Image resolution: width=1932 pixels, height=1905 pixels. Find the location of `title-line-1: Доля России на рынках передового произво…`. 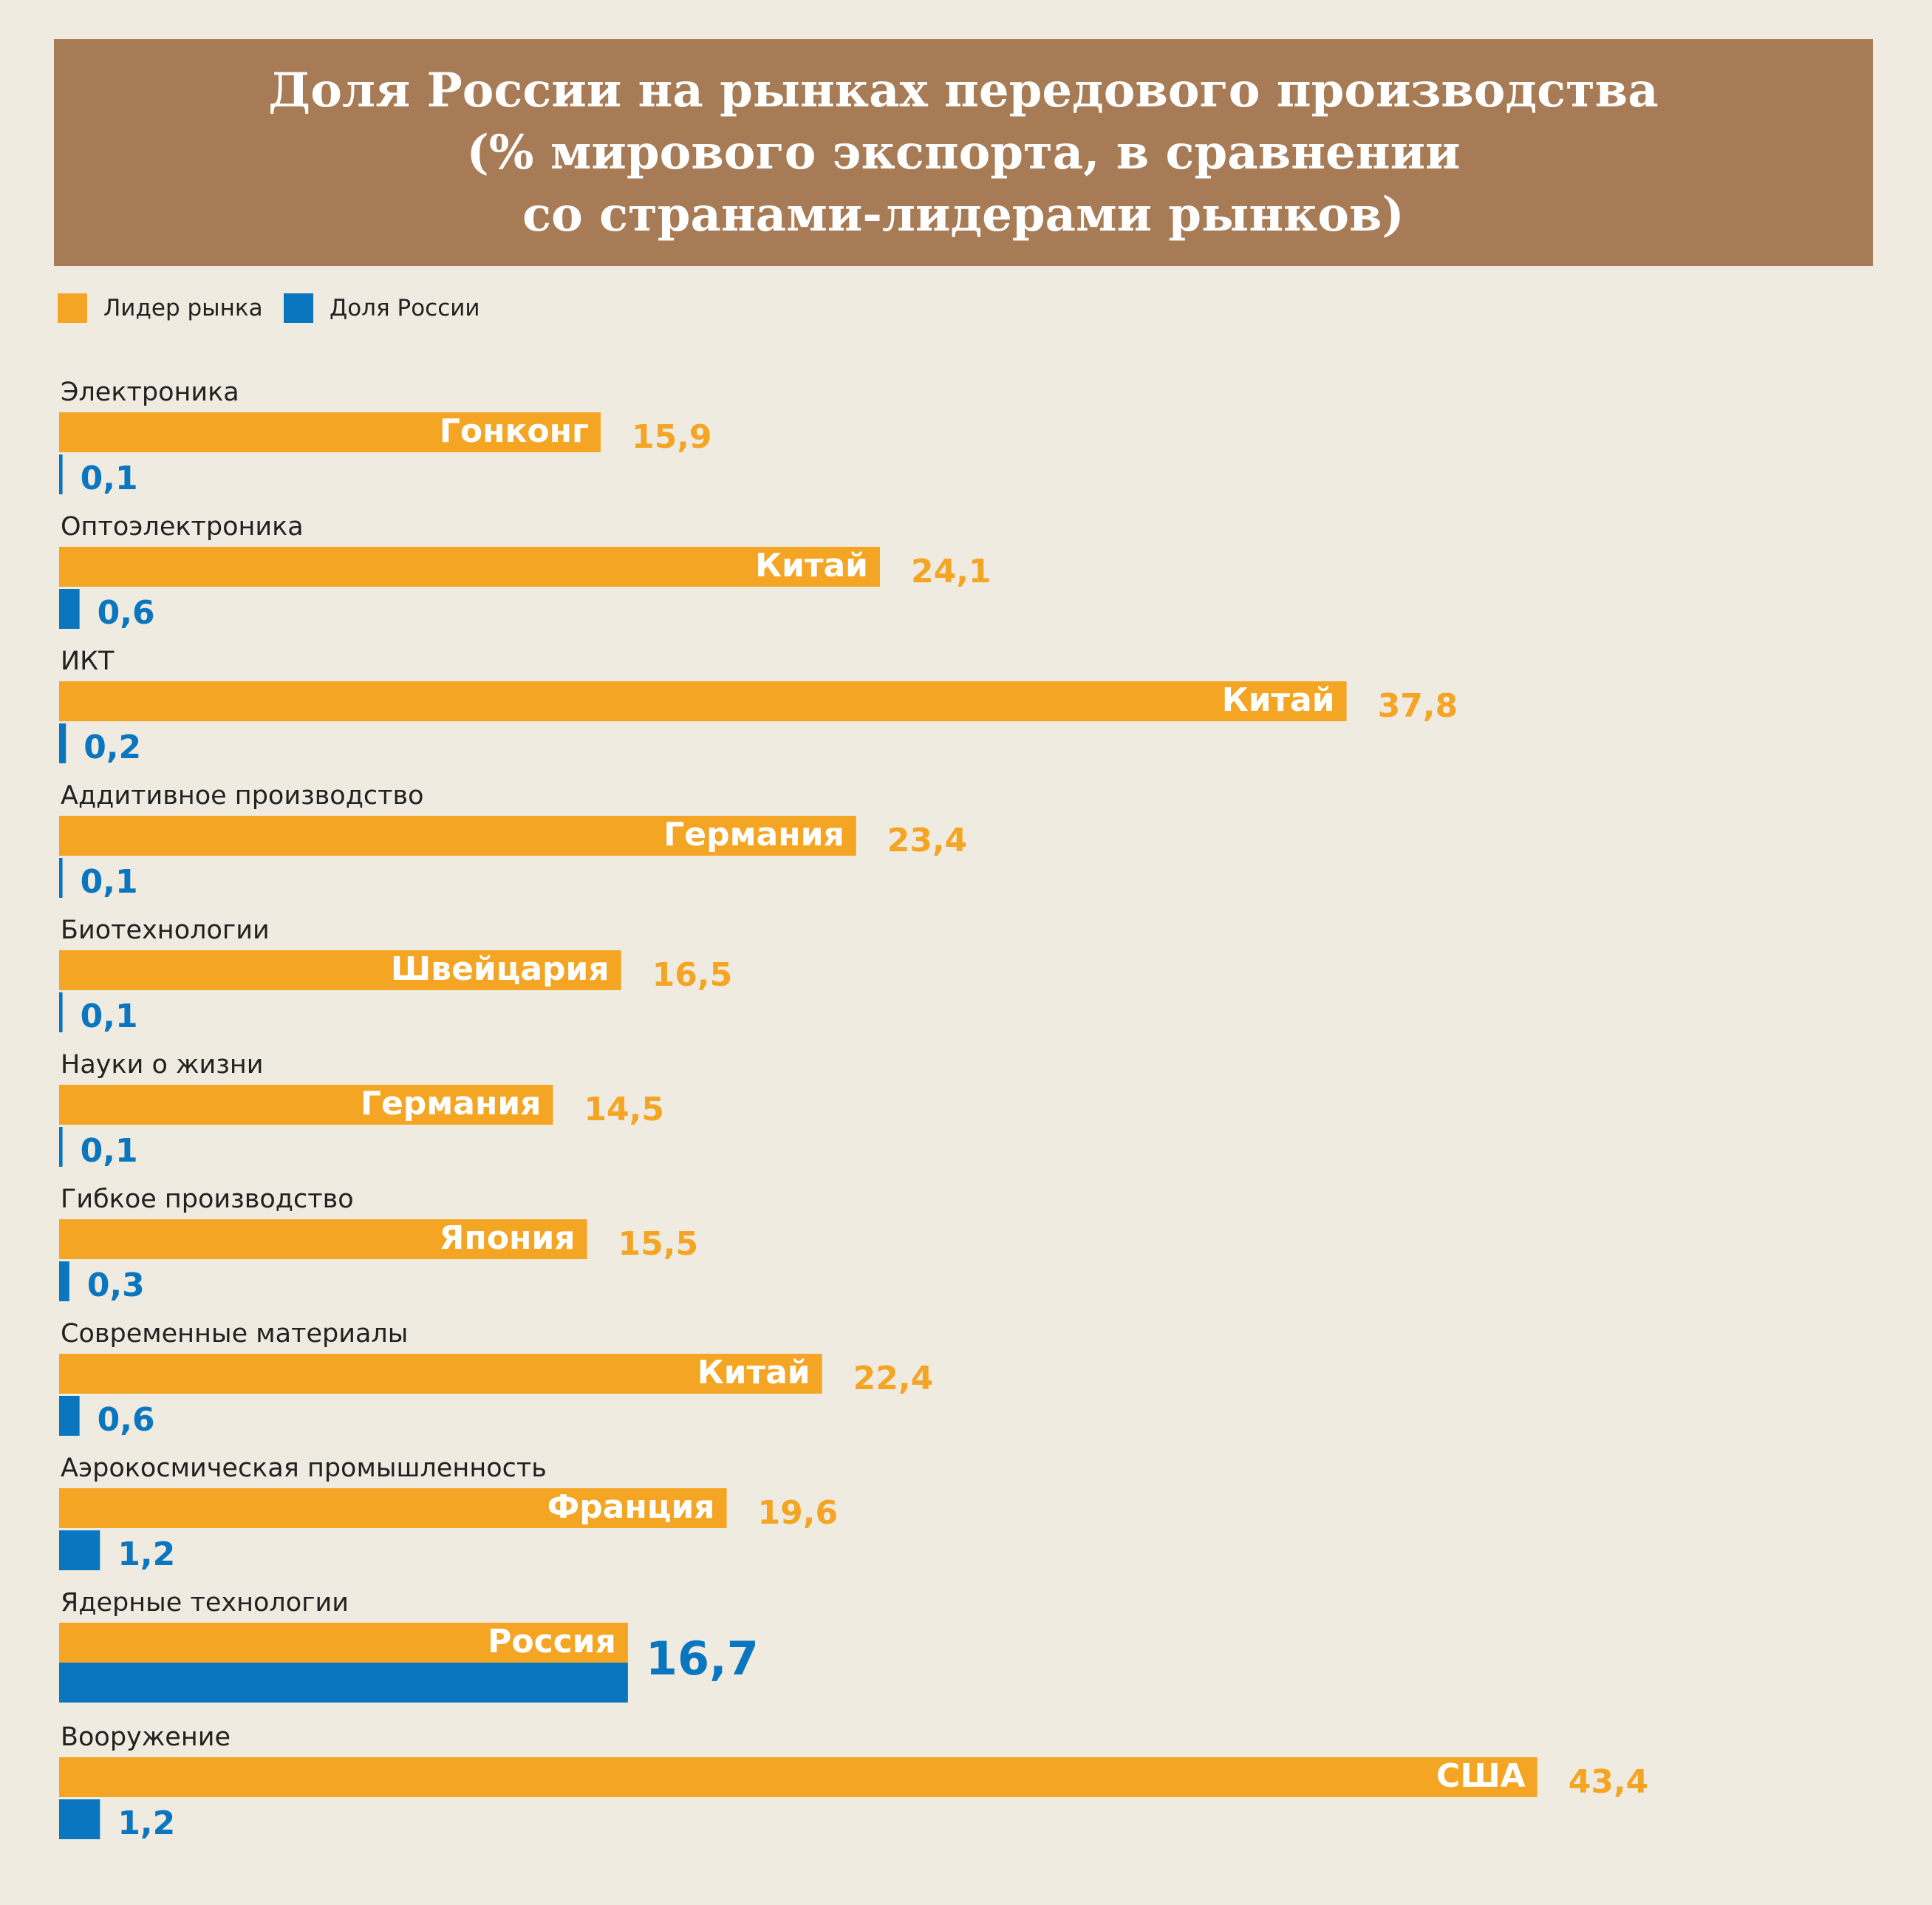

title-line-1: Доля России на рынках передового произво… is located at coordinates (964, 90).